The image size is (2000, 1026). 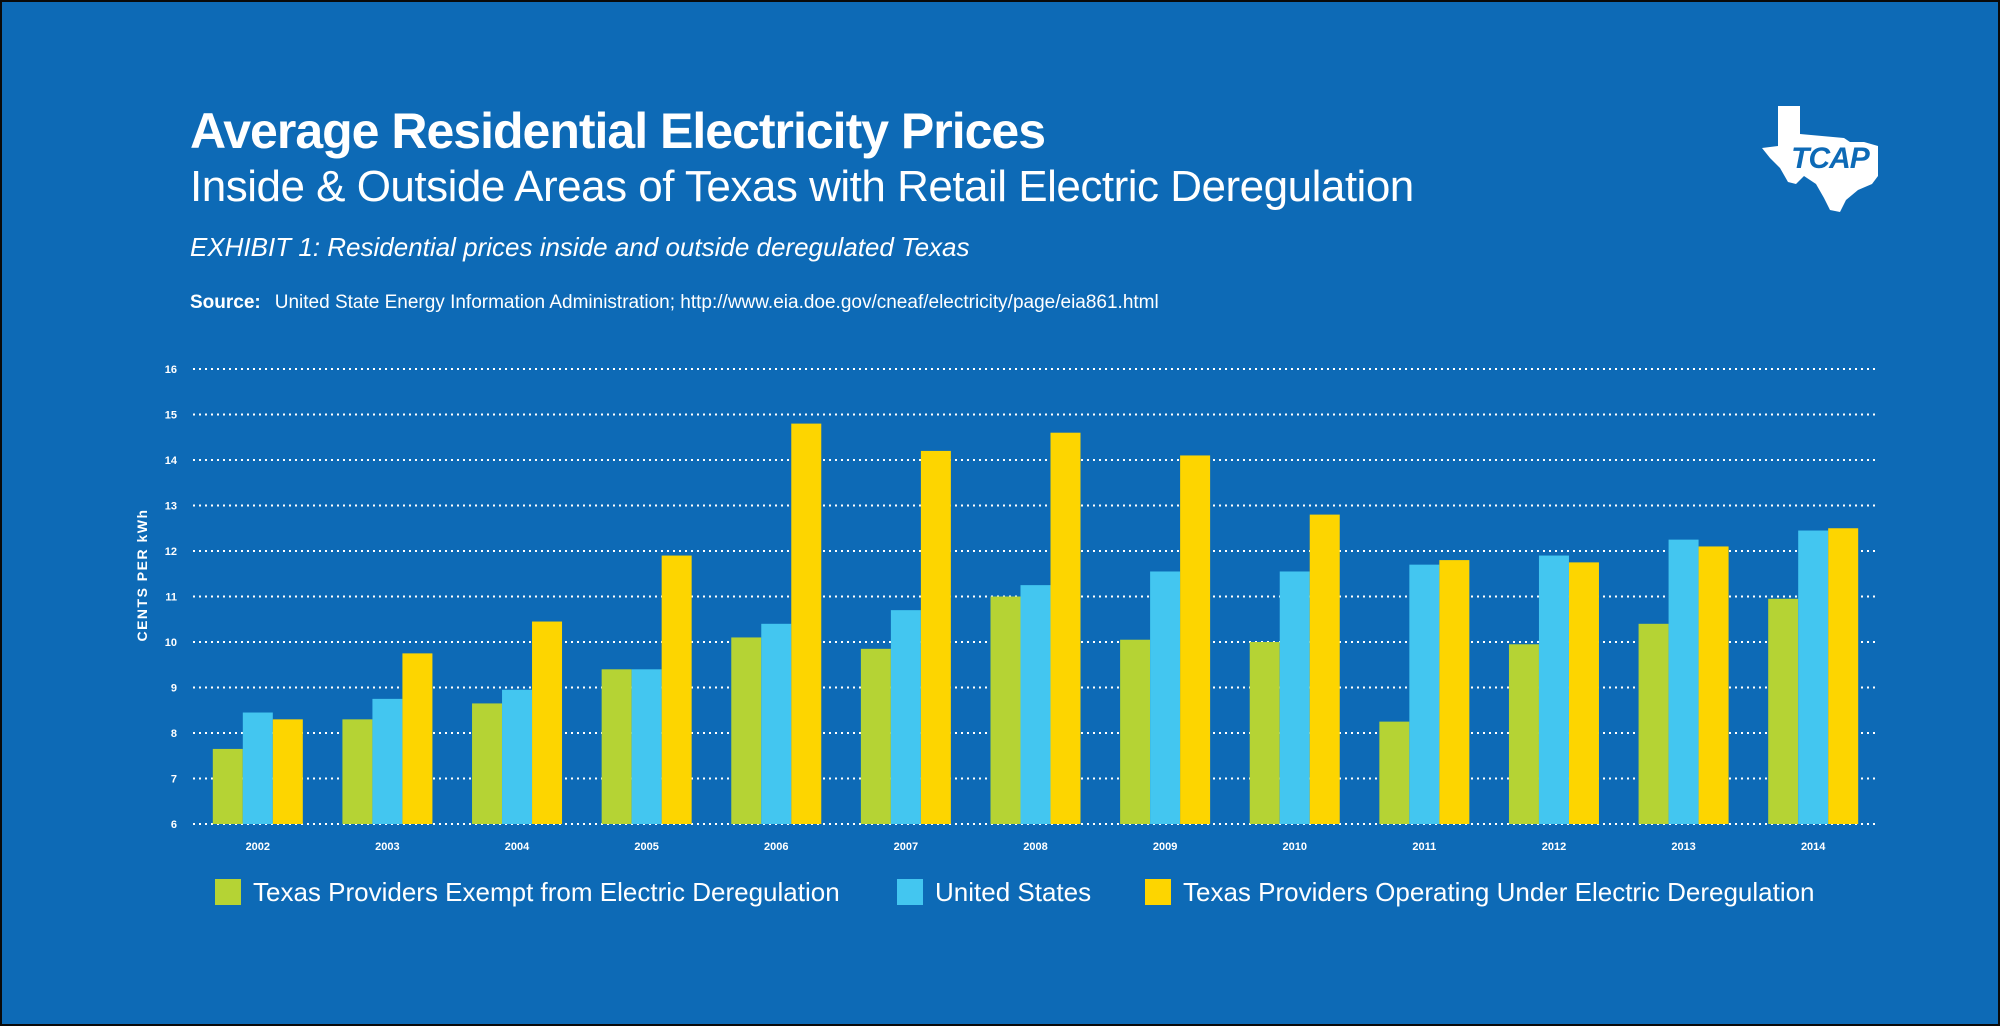 What do you see at coordinates (1783, 711) in the screenshot?
I see `bar-exempt-2014` at bounding box center [1783, 711].